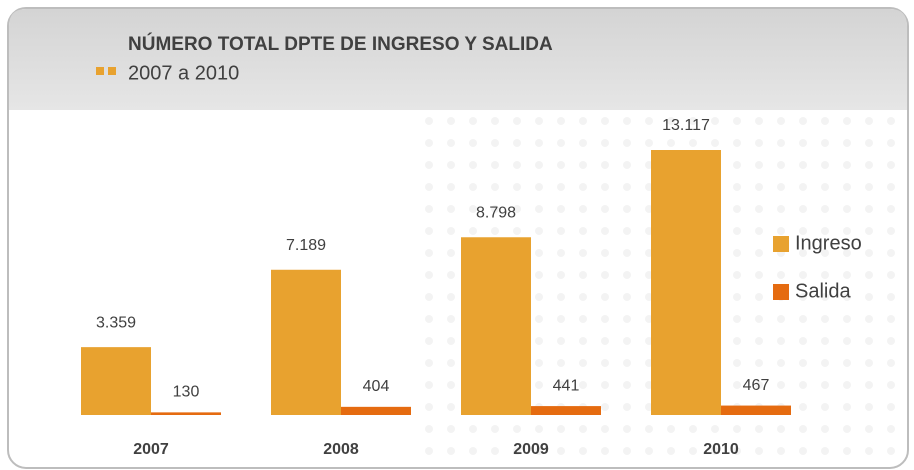 The image size is (914, 470). Describe the element at coordinates (376, 386) in the screenshot. I see `data-label: 404` at that location.